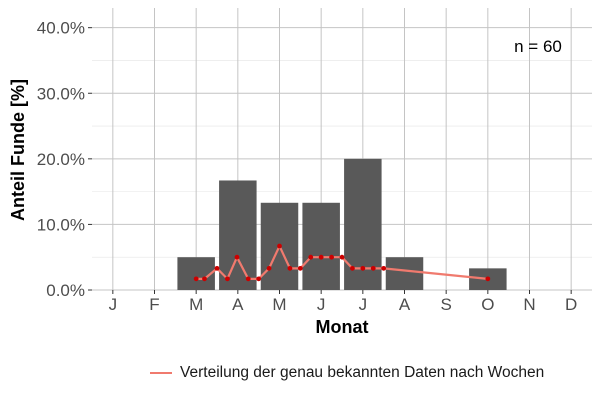 The height and width of the screenshot is (400, 600). I want to click on sample-size-annotation: n = 60, so click(538, 46).